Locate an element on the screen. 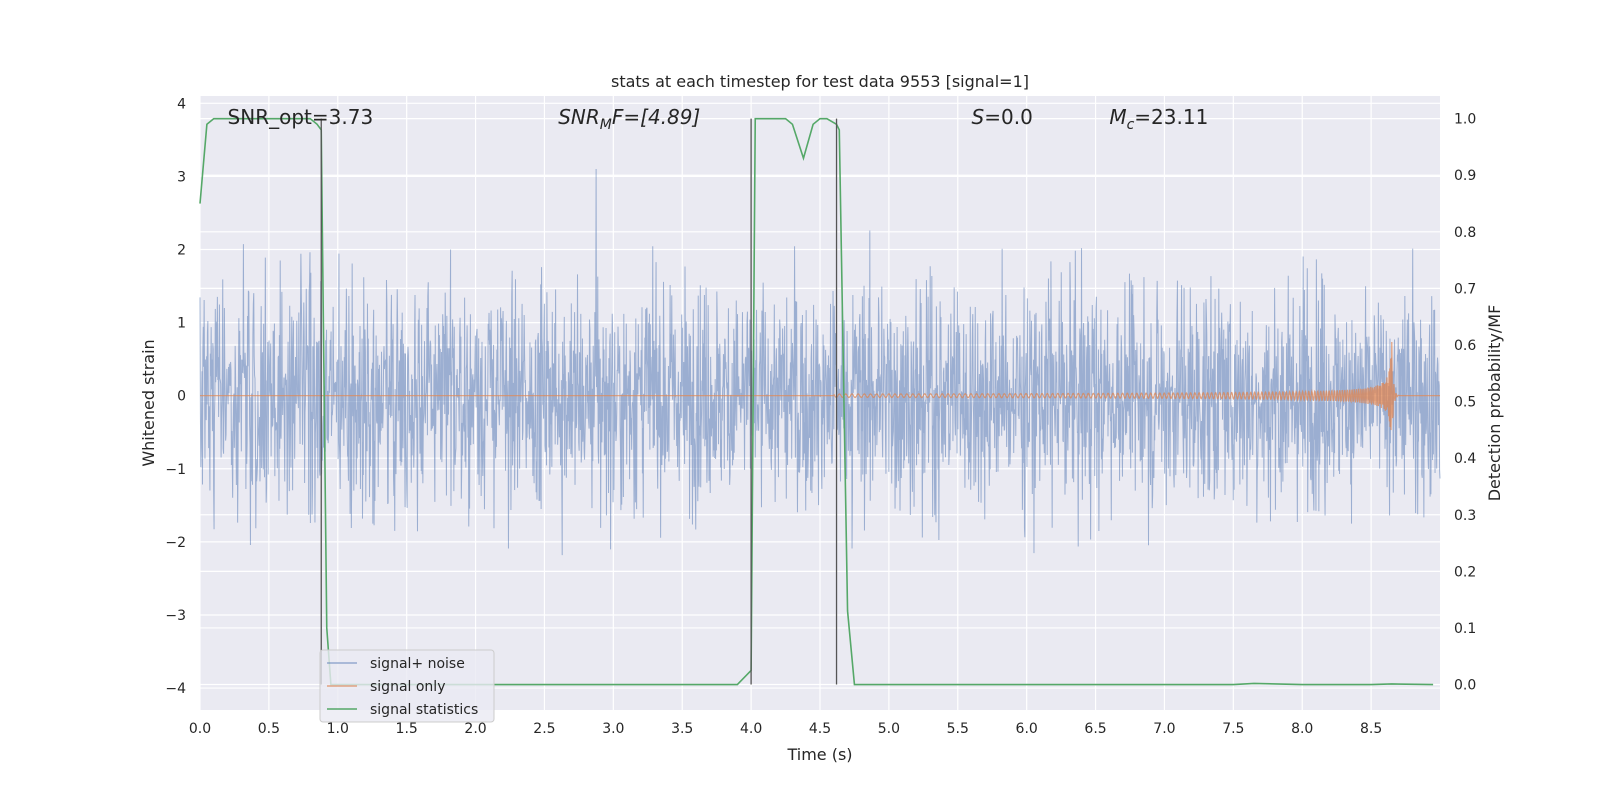 Image resolution: width=1600 pixels, height=800 pixels. y-right-tick-label: 0.3 is located at coordinates (1465, 516).